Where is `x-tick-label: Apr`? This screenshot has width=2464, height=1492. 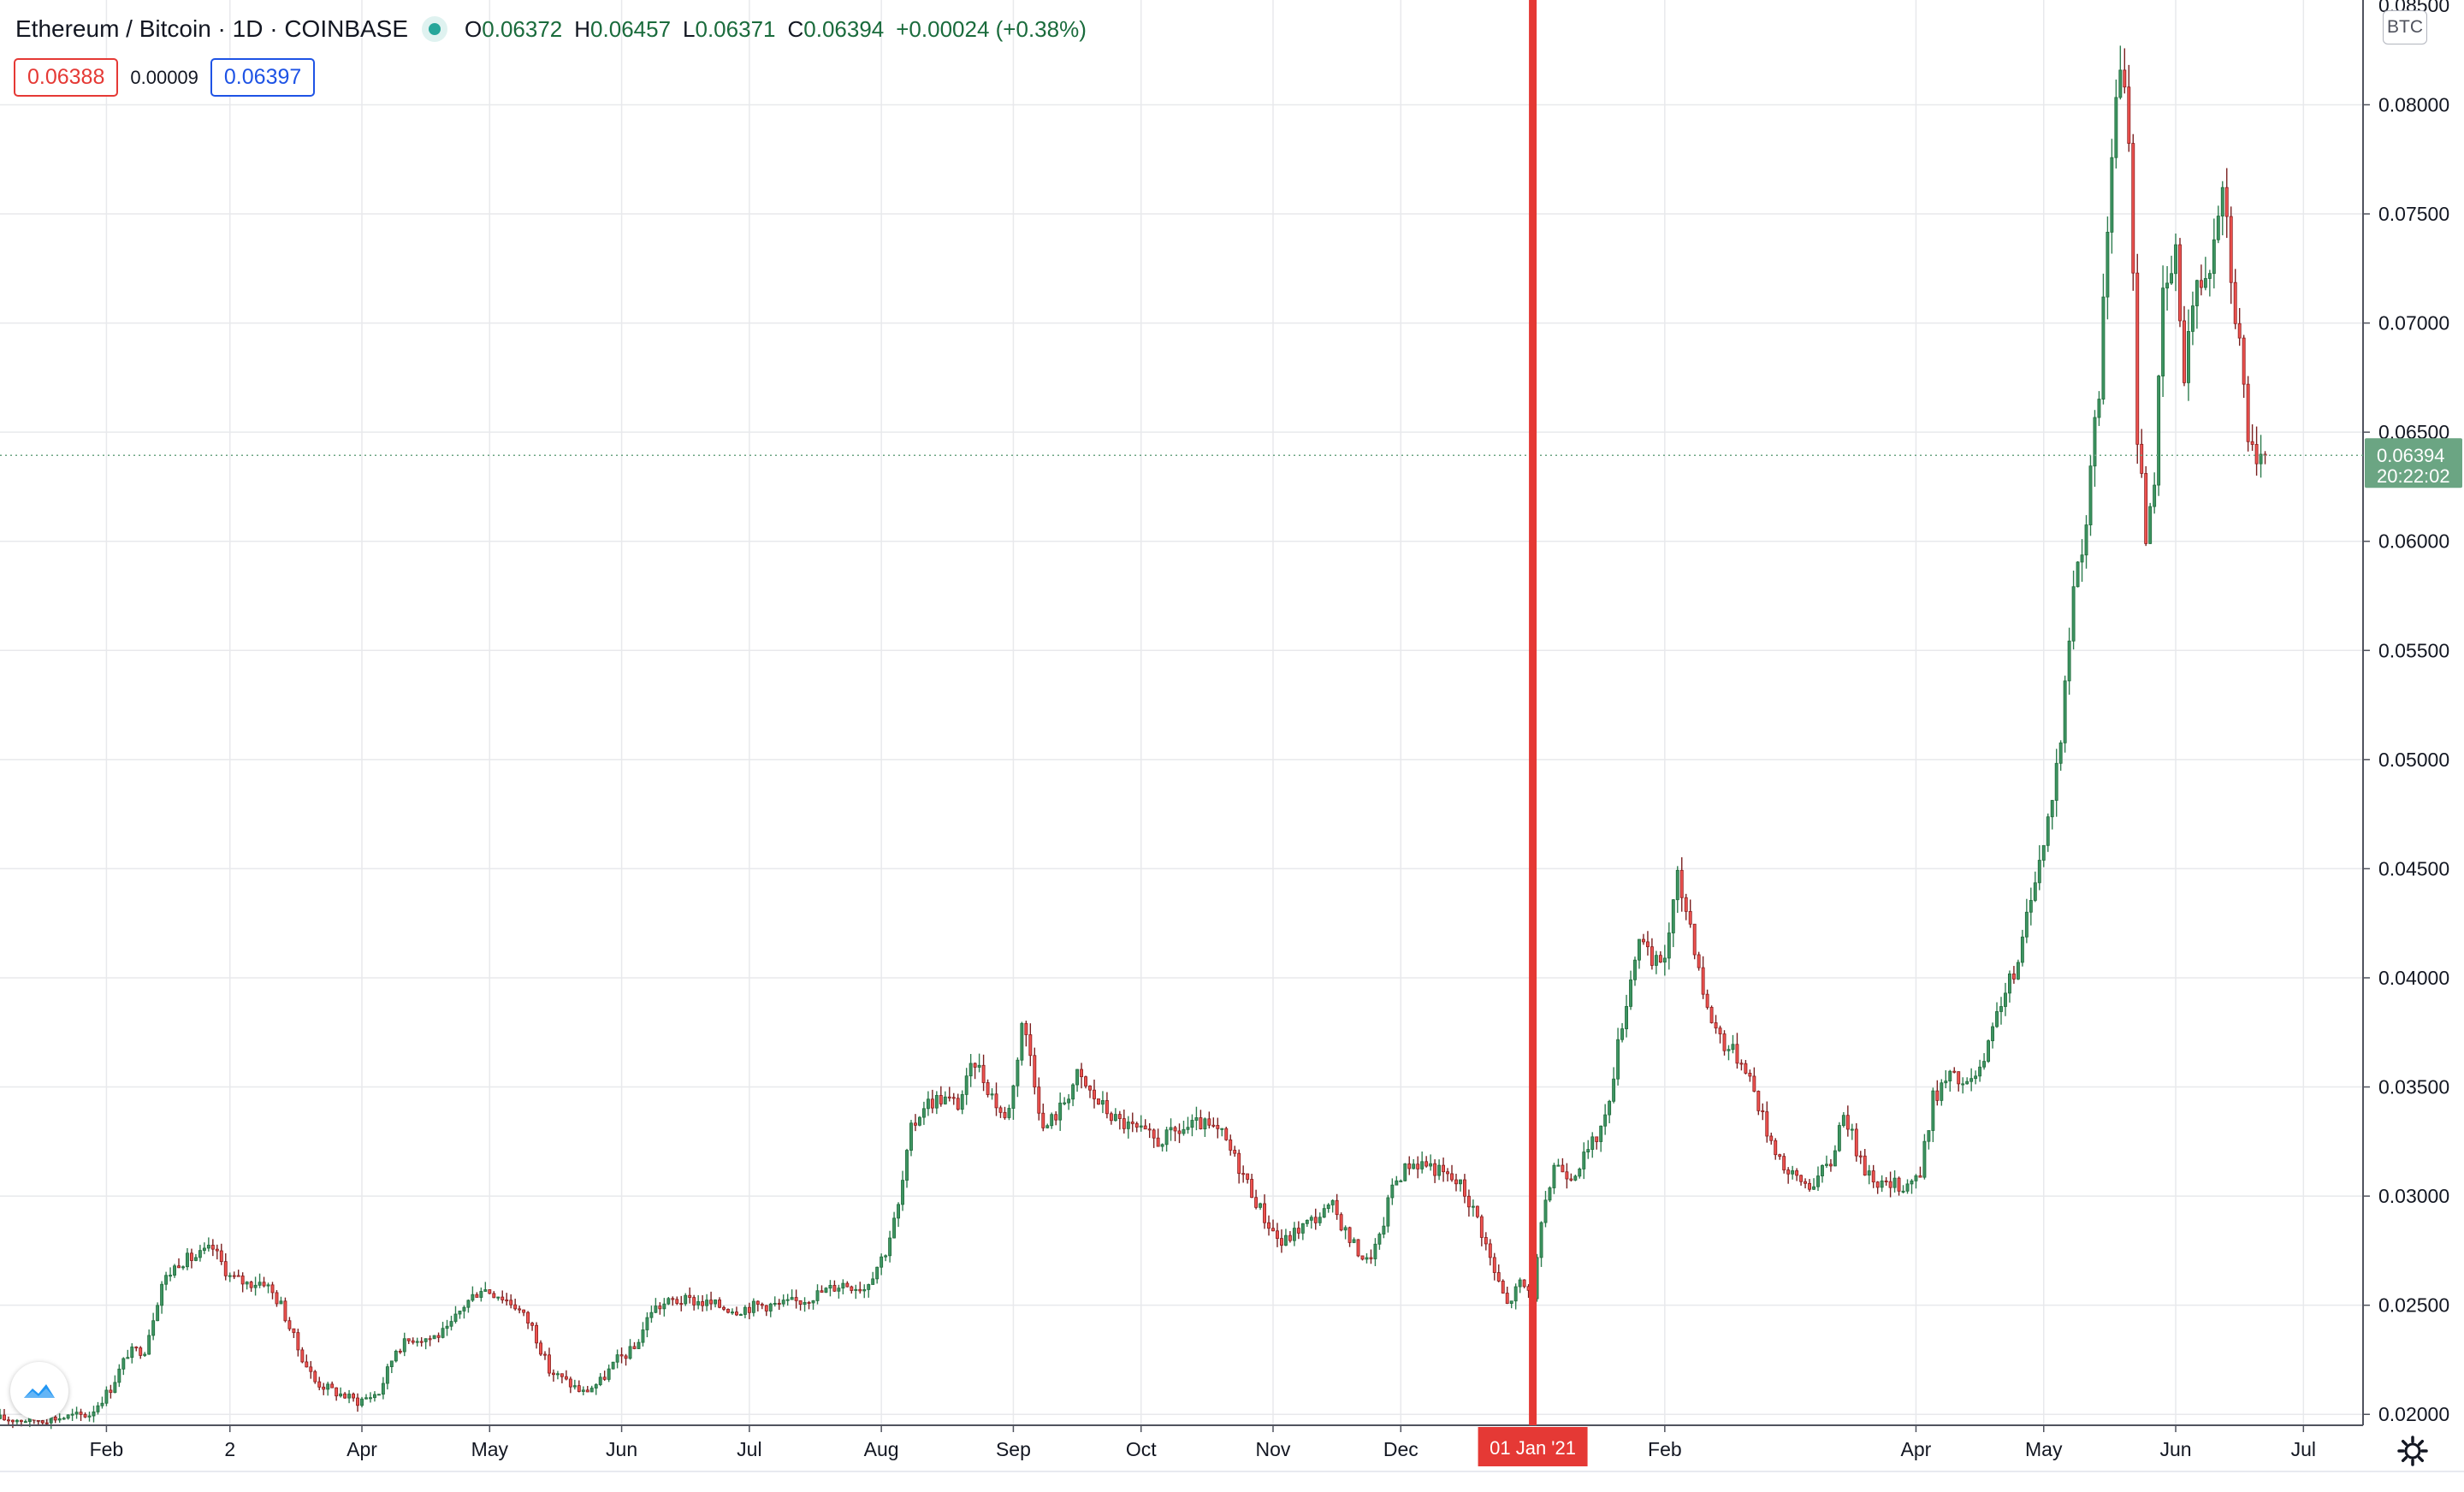 x-tick-label: Apr is located at coordinates (1916, 1449).